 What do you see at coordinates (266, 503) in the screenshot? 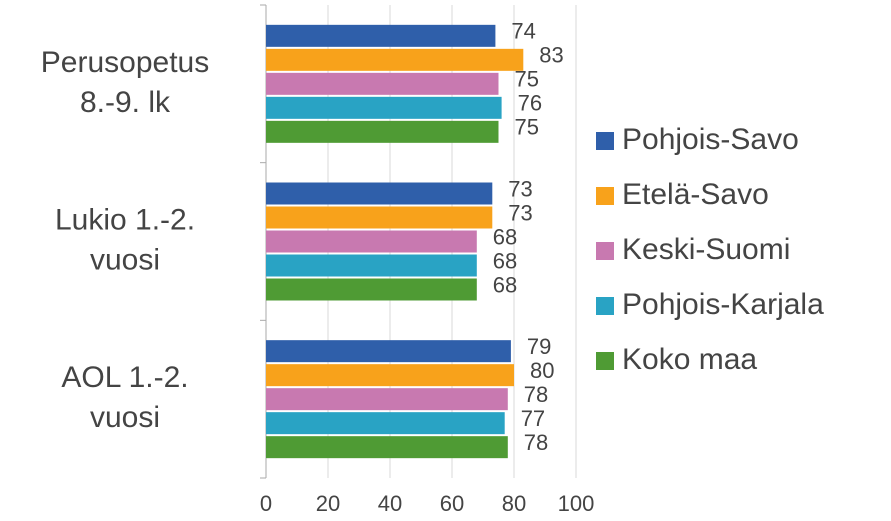
I see `x-tick-label: 0` at bounding box center [266, 503].